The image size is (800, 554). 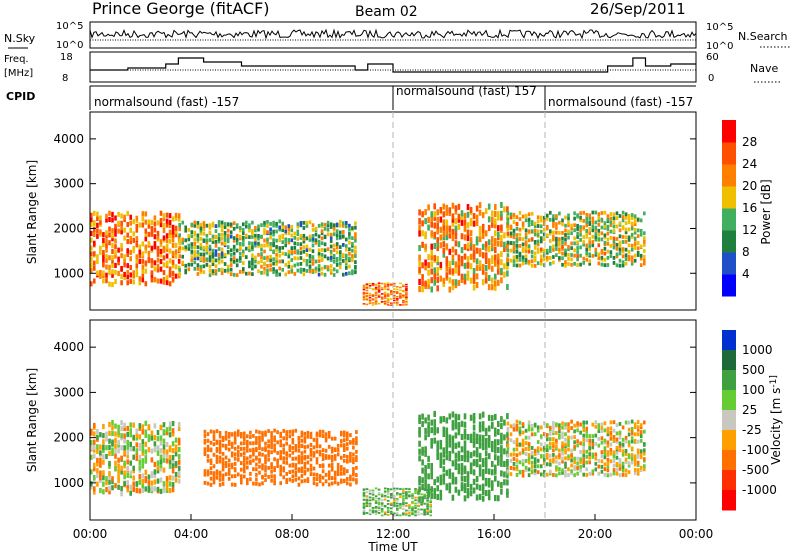 What do you see at coordinates (729, 340) in the screenshot?
I see `velocity-colorbar-swatch` at bounding box center [729, 340].